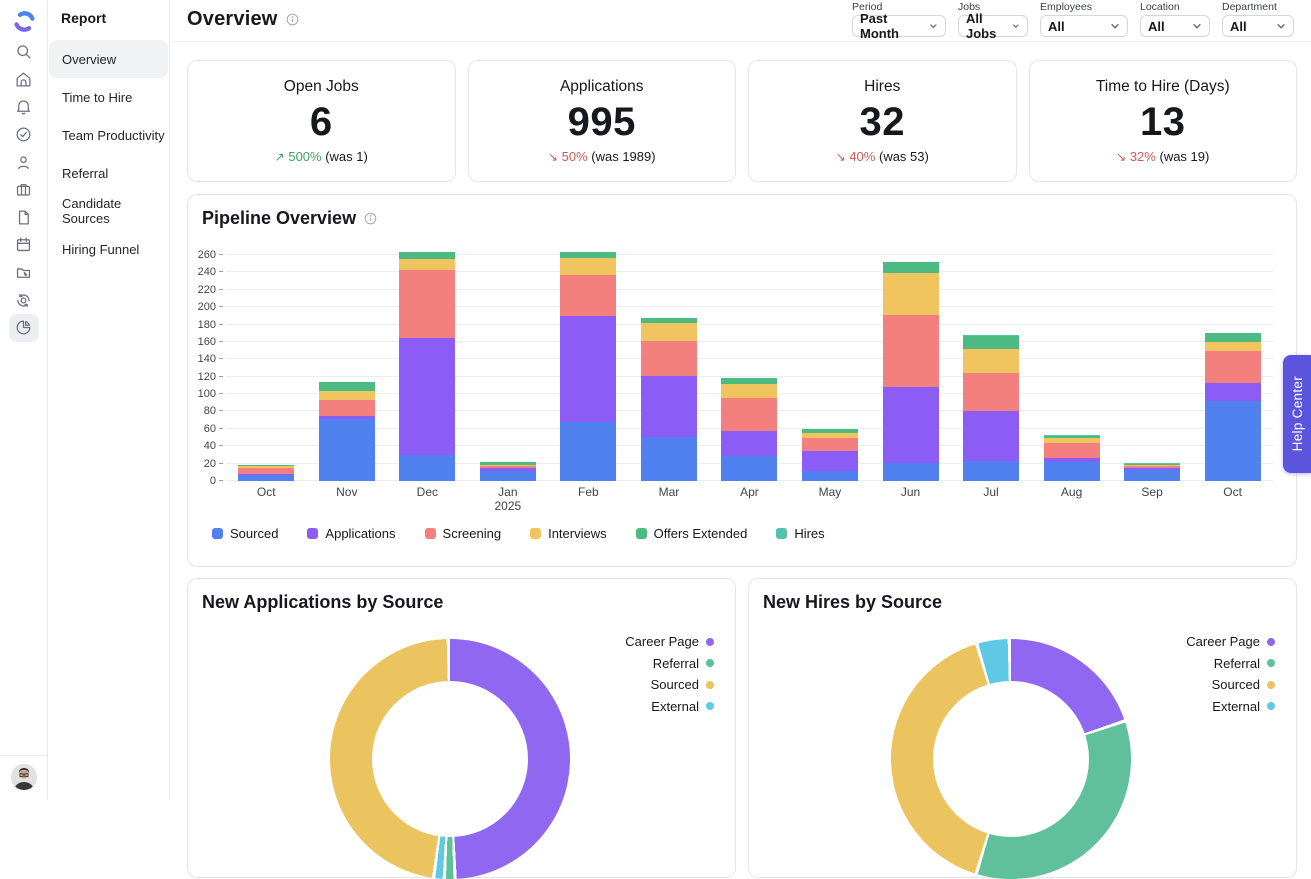  I want to click on employees-select: All, so click(1084, 26).